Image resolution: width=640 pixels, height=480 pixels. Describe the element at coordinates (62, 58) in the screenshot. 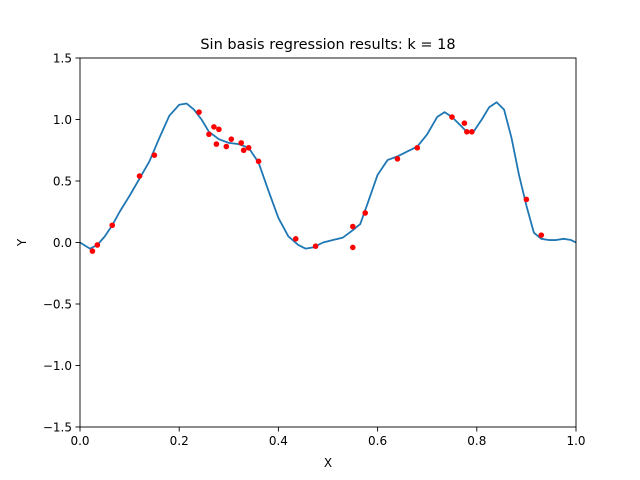

I see `y-tick-label: 1.5` at that location.